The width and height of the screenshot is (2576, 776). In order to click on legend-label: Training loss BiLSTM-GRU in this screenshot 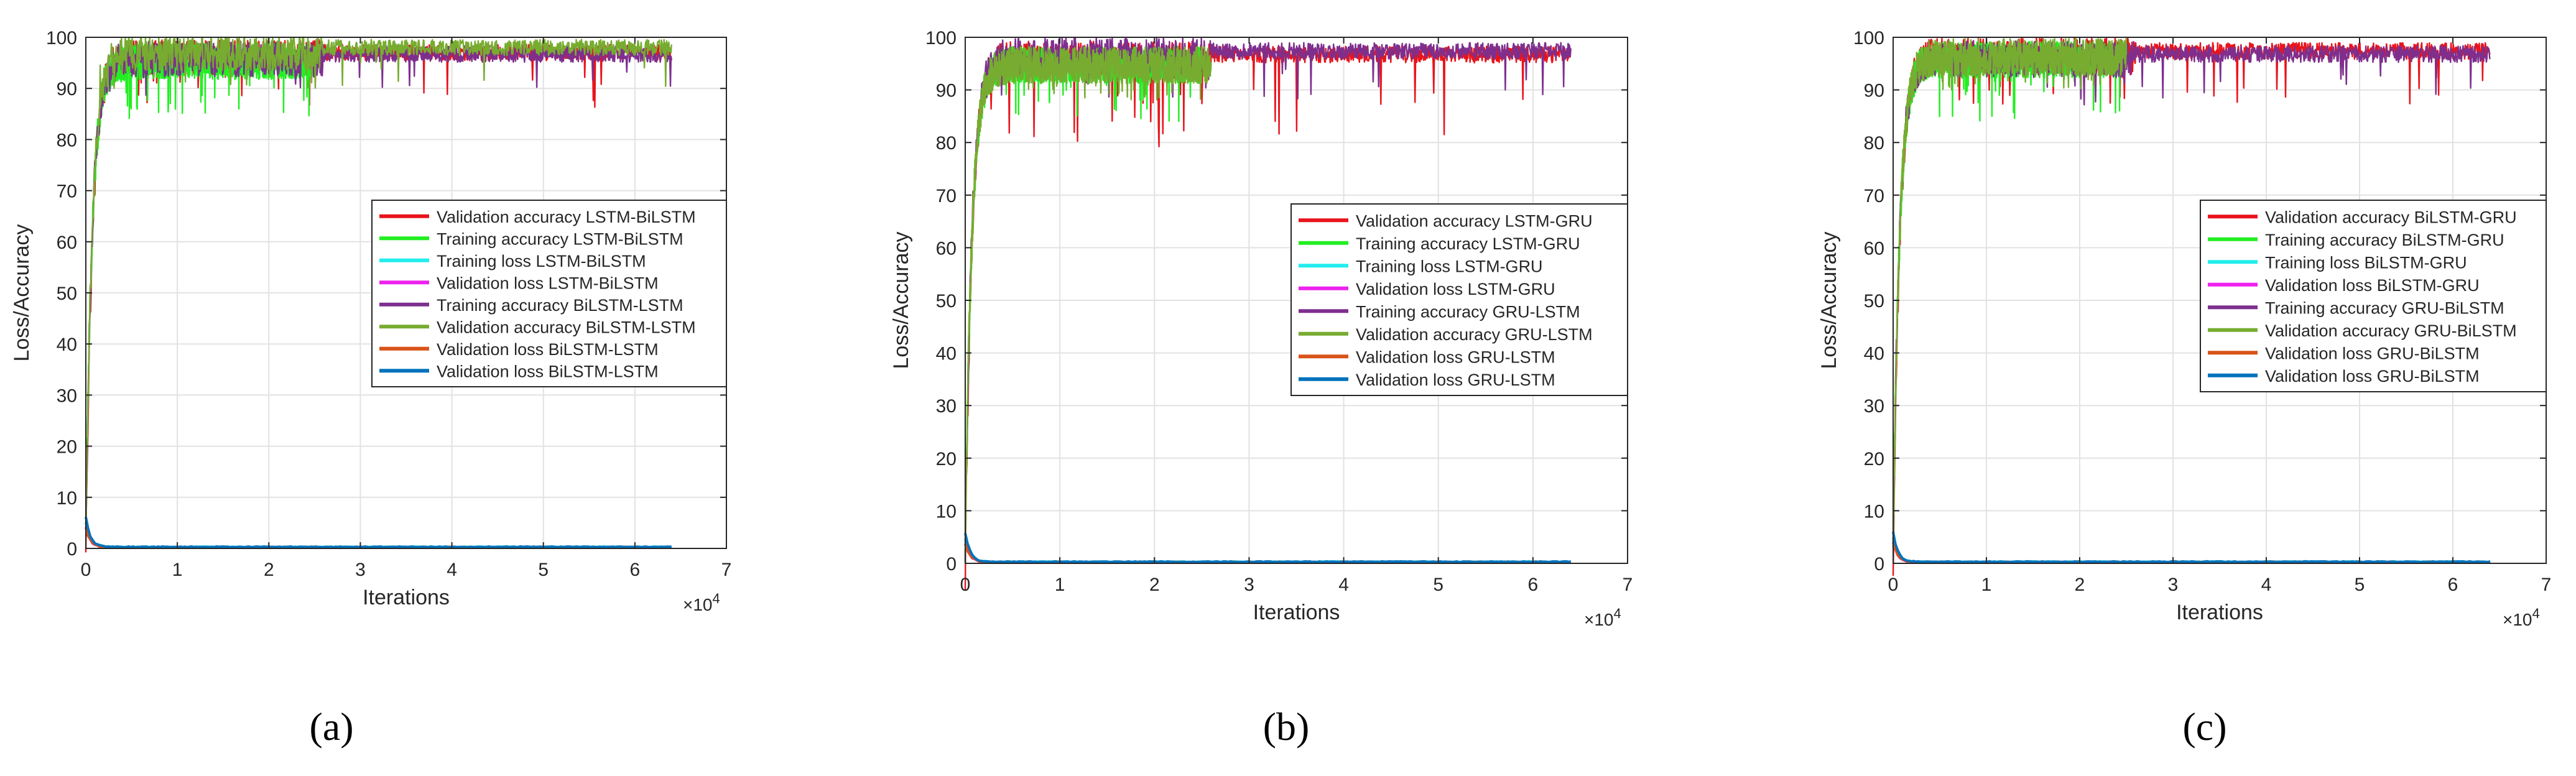, I will do `click(2366, 262)`.